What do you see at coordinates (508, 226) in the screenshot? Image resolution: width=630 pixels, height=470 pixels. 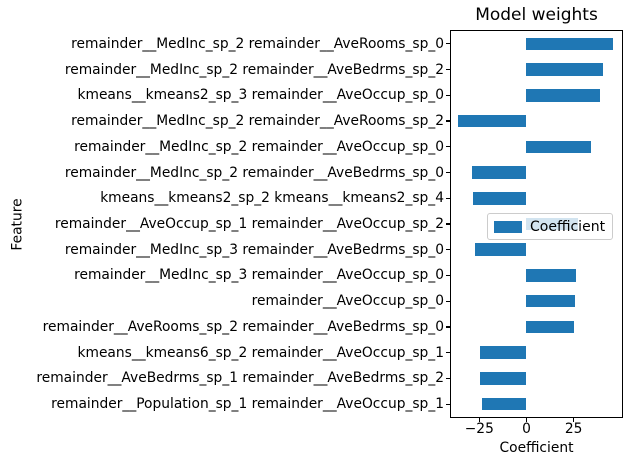 I see `legend-swatch-icon` at bounding box center [508, 226].